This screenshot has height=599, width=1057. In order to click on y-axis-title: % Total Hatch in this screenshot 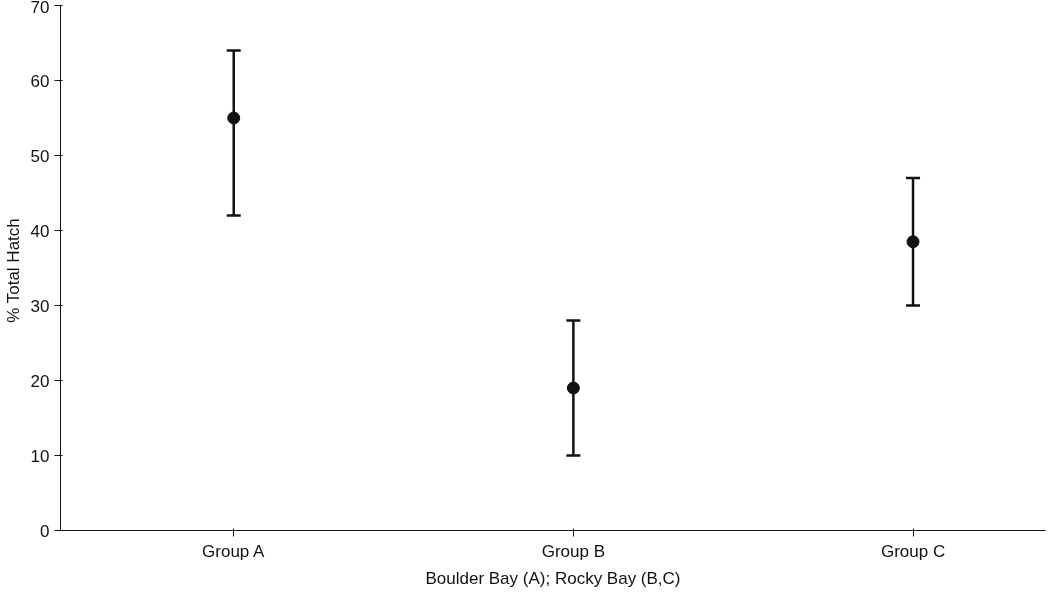, I will do `click(13, 270)`.